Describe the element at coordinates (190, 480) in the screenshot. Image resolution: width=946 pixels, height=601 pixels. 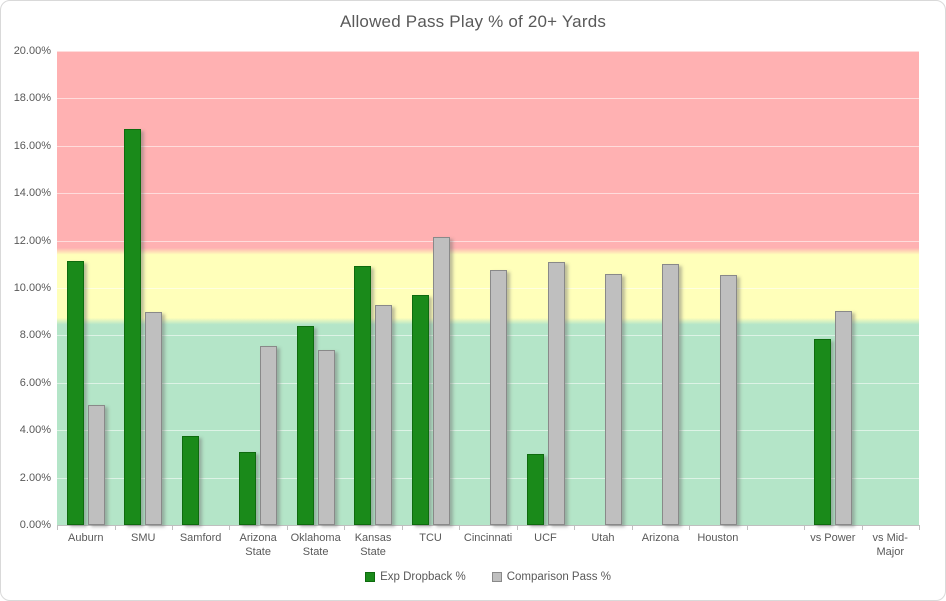
I see `bar-exp-dropback-samford` at that location.